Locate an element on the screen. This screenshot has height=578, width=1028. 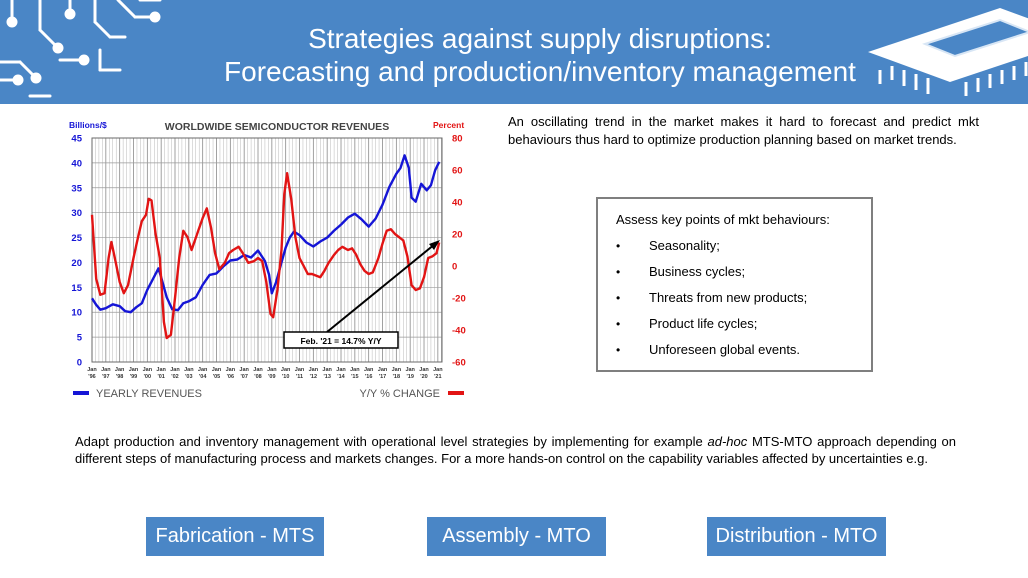
chart-left-tick-label: 40 is located at coordinates (76, 163).